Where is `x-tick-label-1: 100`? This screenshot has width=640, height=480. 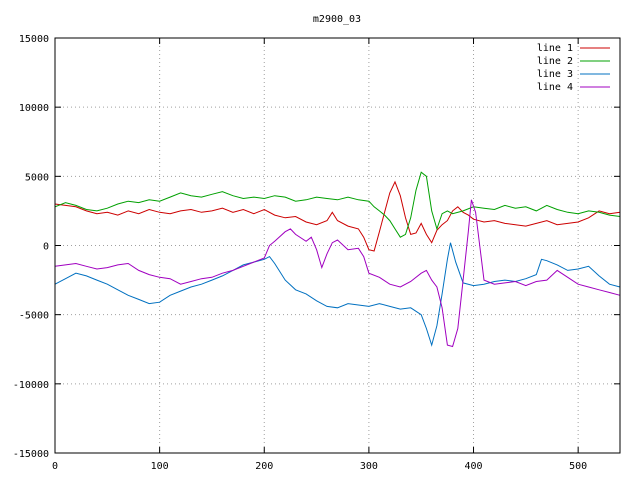
x-tick-label-1: 100 is located at coordinates (160, 466).